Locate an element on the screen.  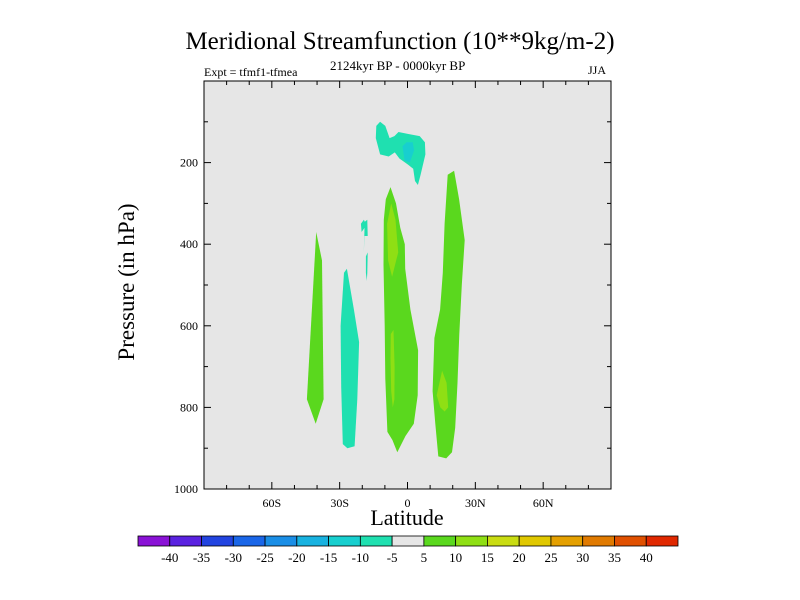
colorbar-label: 10 is located at coordinates (455, 557).